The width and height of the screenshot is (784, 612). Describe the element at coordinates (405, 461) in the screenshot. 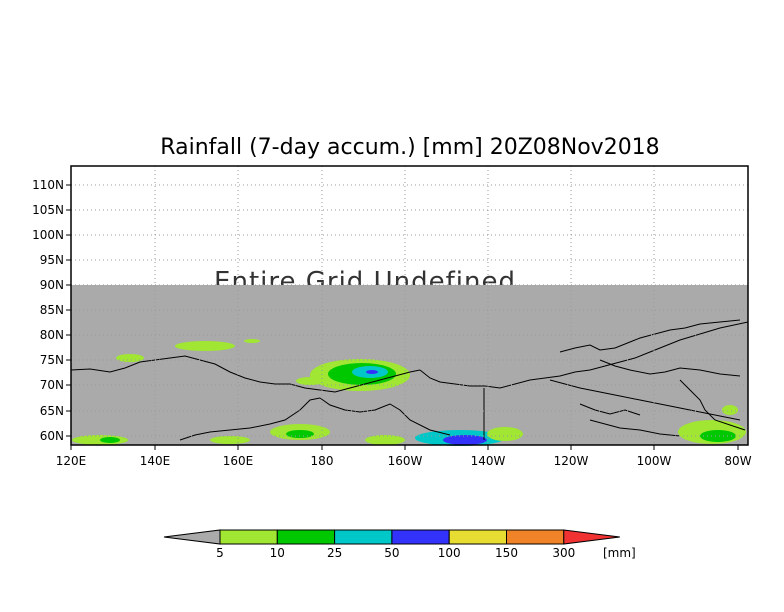

I see `lon-tick-label: 160W` at that location.